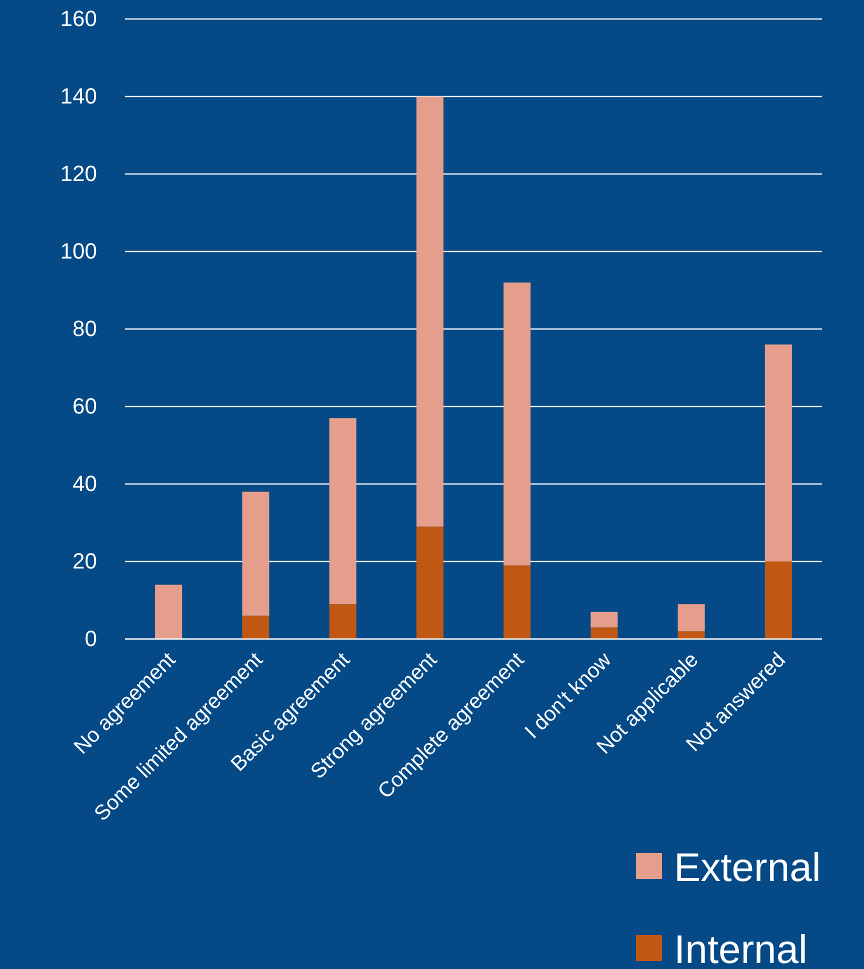 This screenshot has height=969, width=864. I want to click on legend-label: External, so click(747, 868).